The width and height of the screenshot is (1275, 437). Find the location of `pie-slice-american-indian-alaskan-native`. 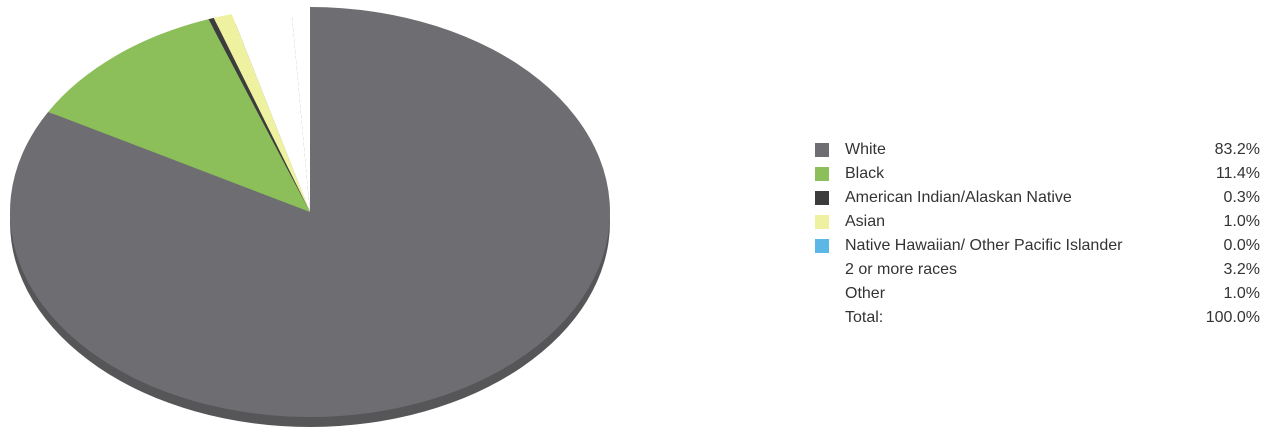

pie-slice-american-indian-alaskan-native is located at coordinates (259, 114).